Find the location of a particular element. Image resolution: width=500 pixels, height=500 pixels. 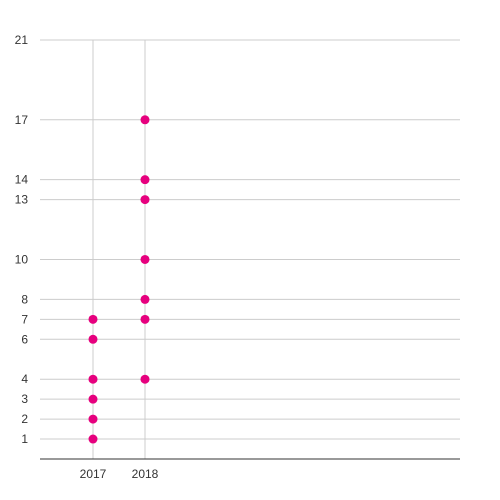

y-tick-label: 7 is located at coordinates (24, 319).